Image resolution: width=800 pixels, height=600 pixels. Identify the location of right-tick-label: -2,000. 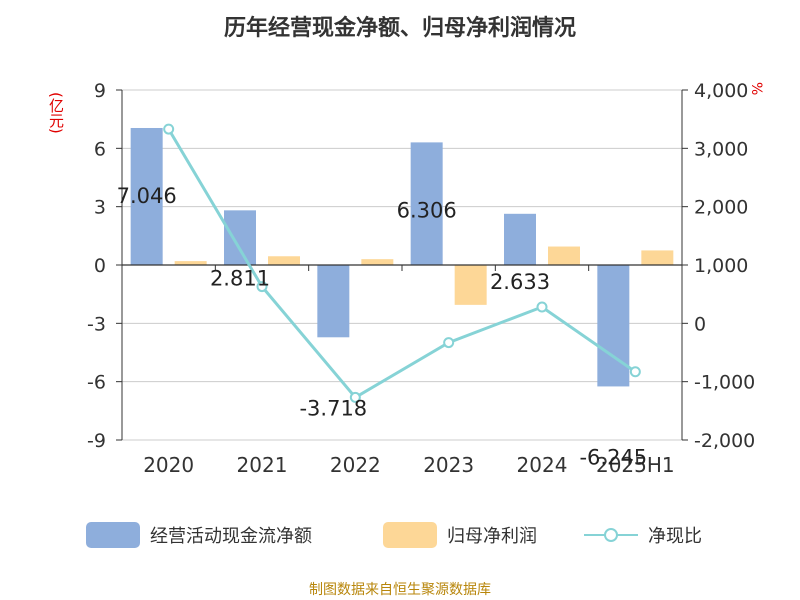
(724, 441).